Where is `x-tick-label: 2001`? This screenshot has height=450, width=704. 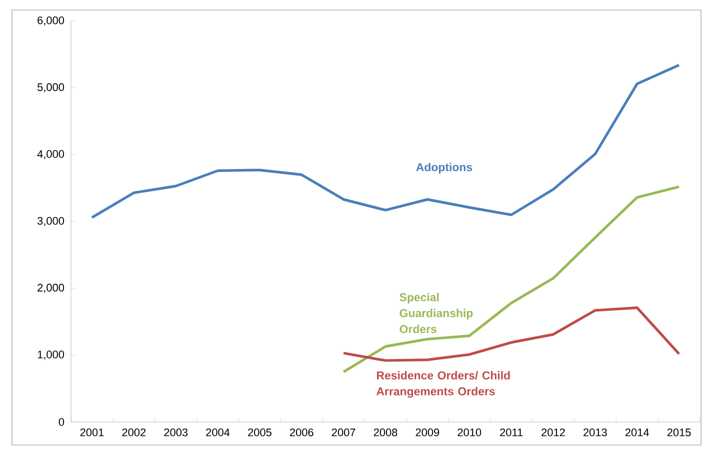
x-tick-label: 2001 is located at coordinates (92, 432).